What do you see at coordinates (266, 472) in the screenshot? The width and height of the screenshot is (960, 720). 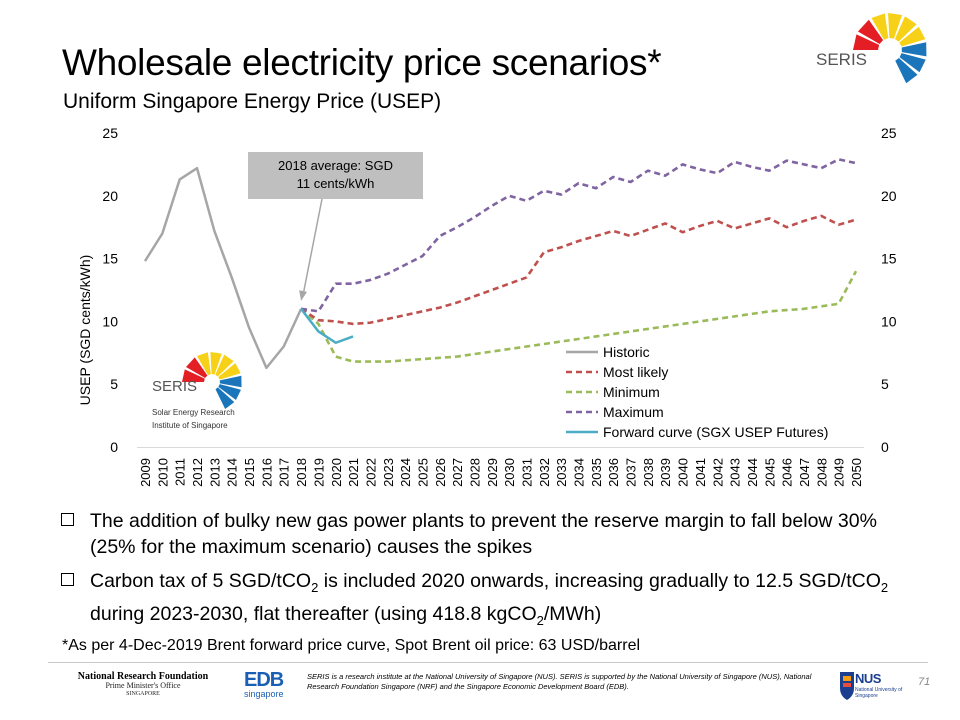 I see `x-tick-label: 2016` at bounding box center [266, 472].